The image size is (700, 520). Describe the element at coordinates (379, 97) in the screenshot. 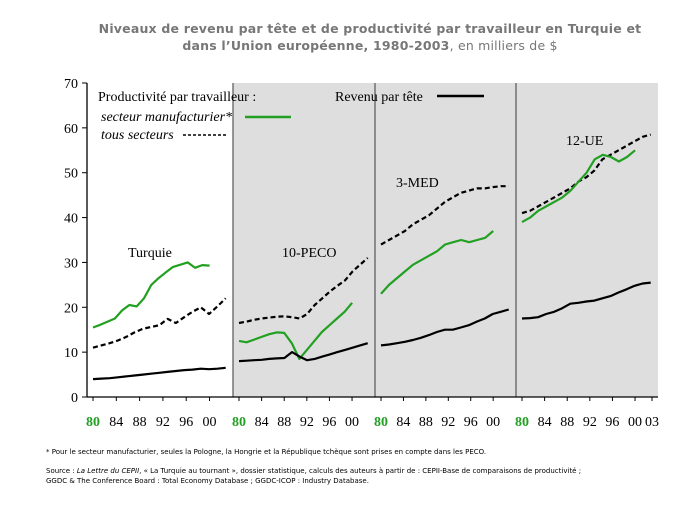

I see `legend-income-label: Revenu par tête` at that location.